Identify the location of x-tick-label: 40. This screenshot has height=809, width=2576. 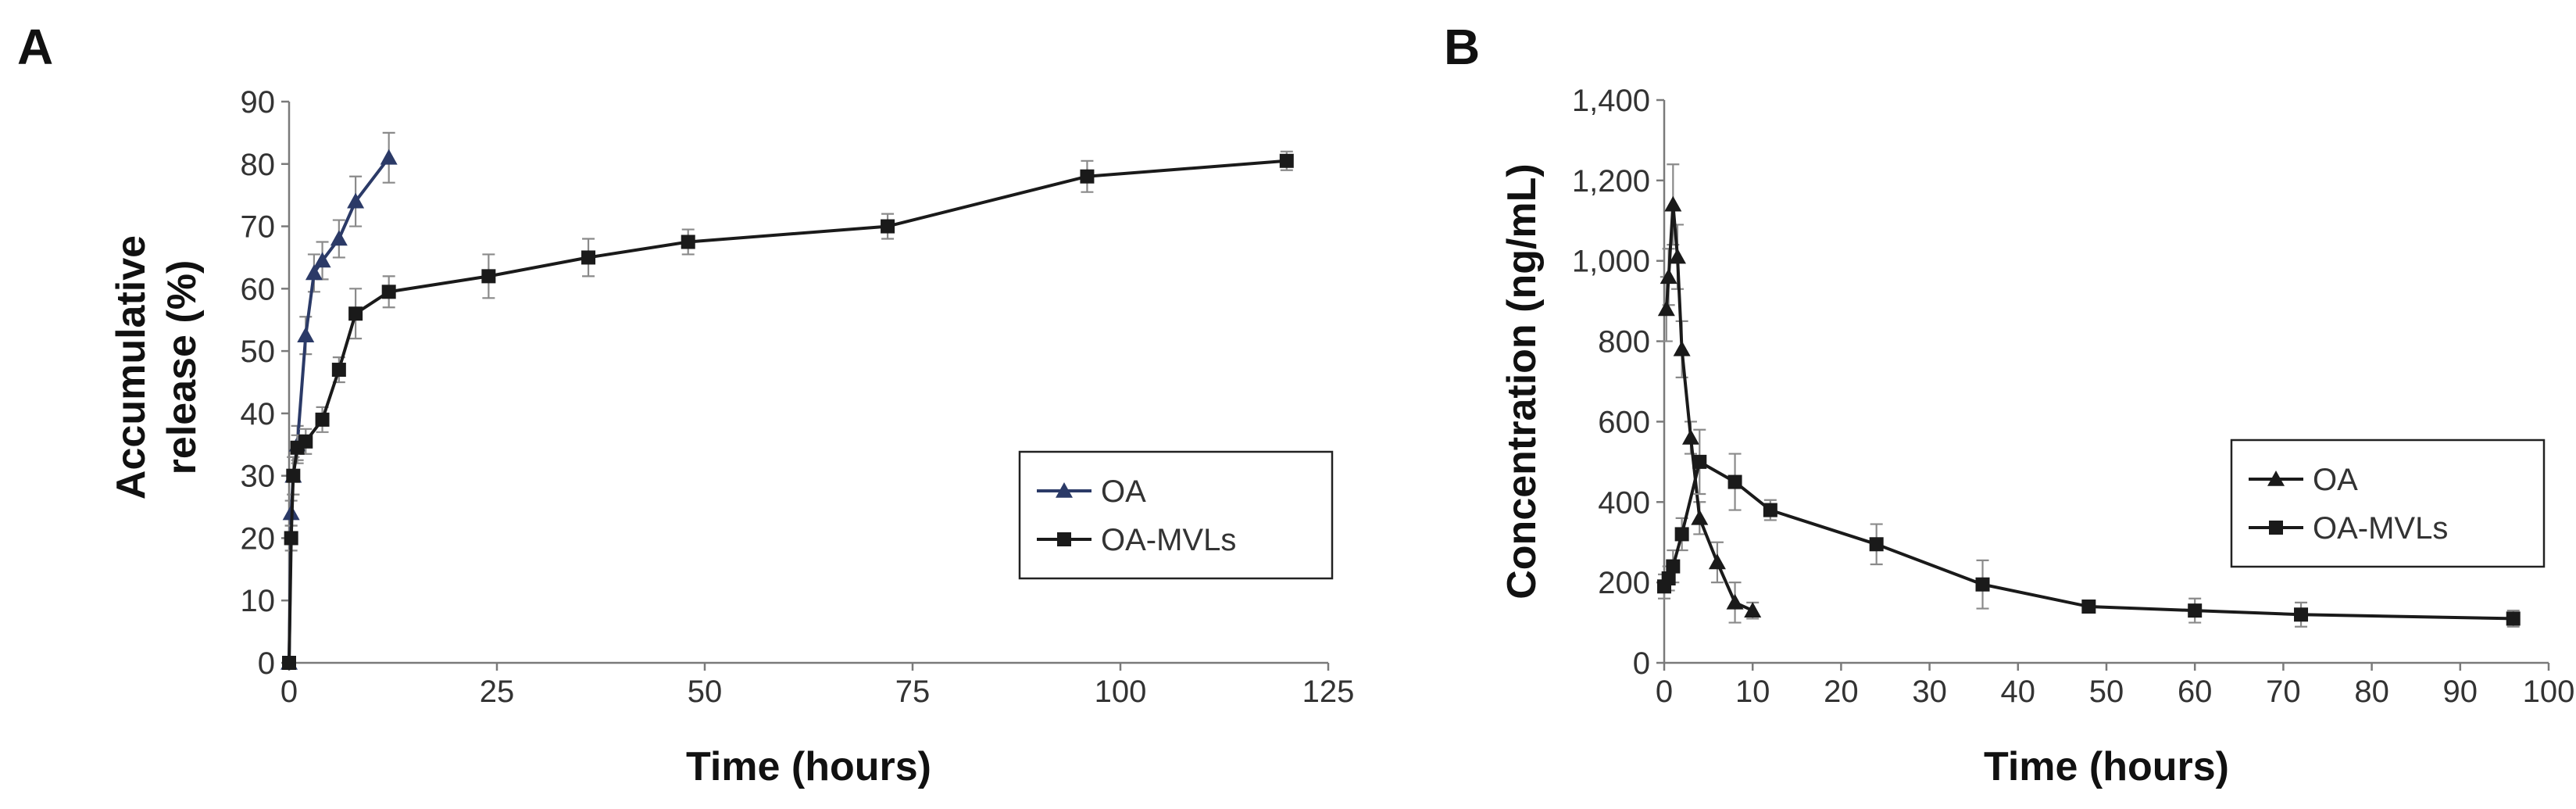
(2019, 692).